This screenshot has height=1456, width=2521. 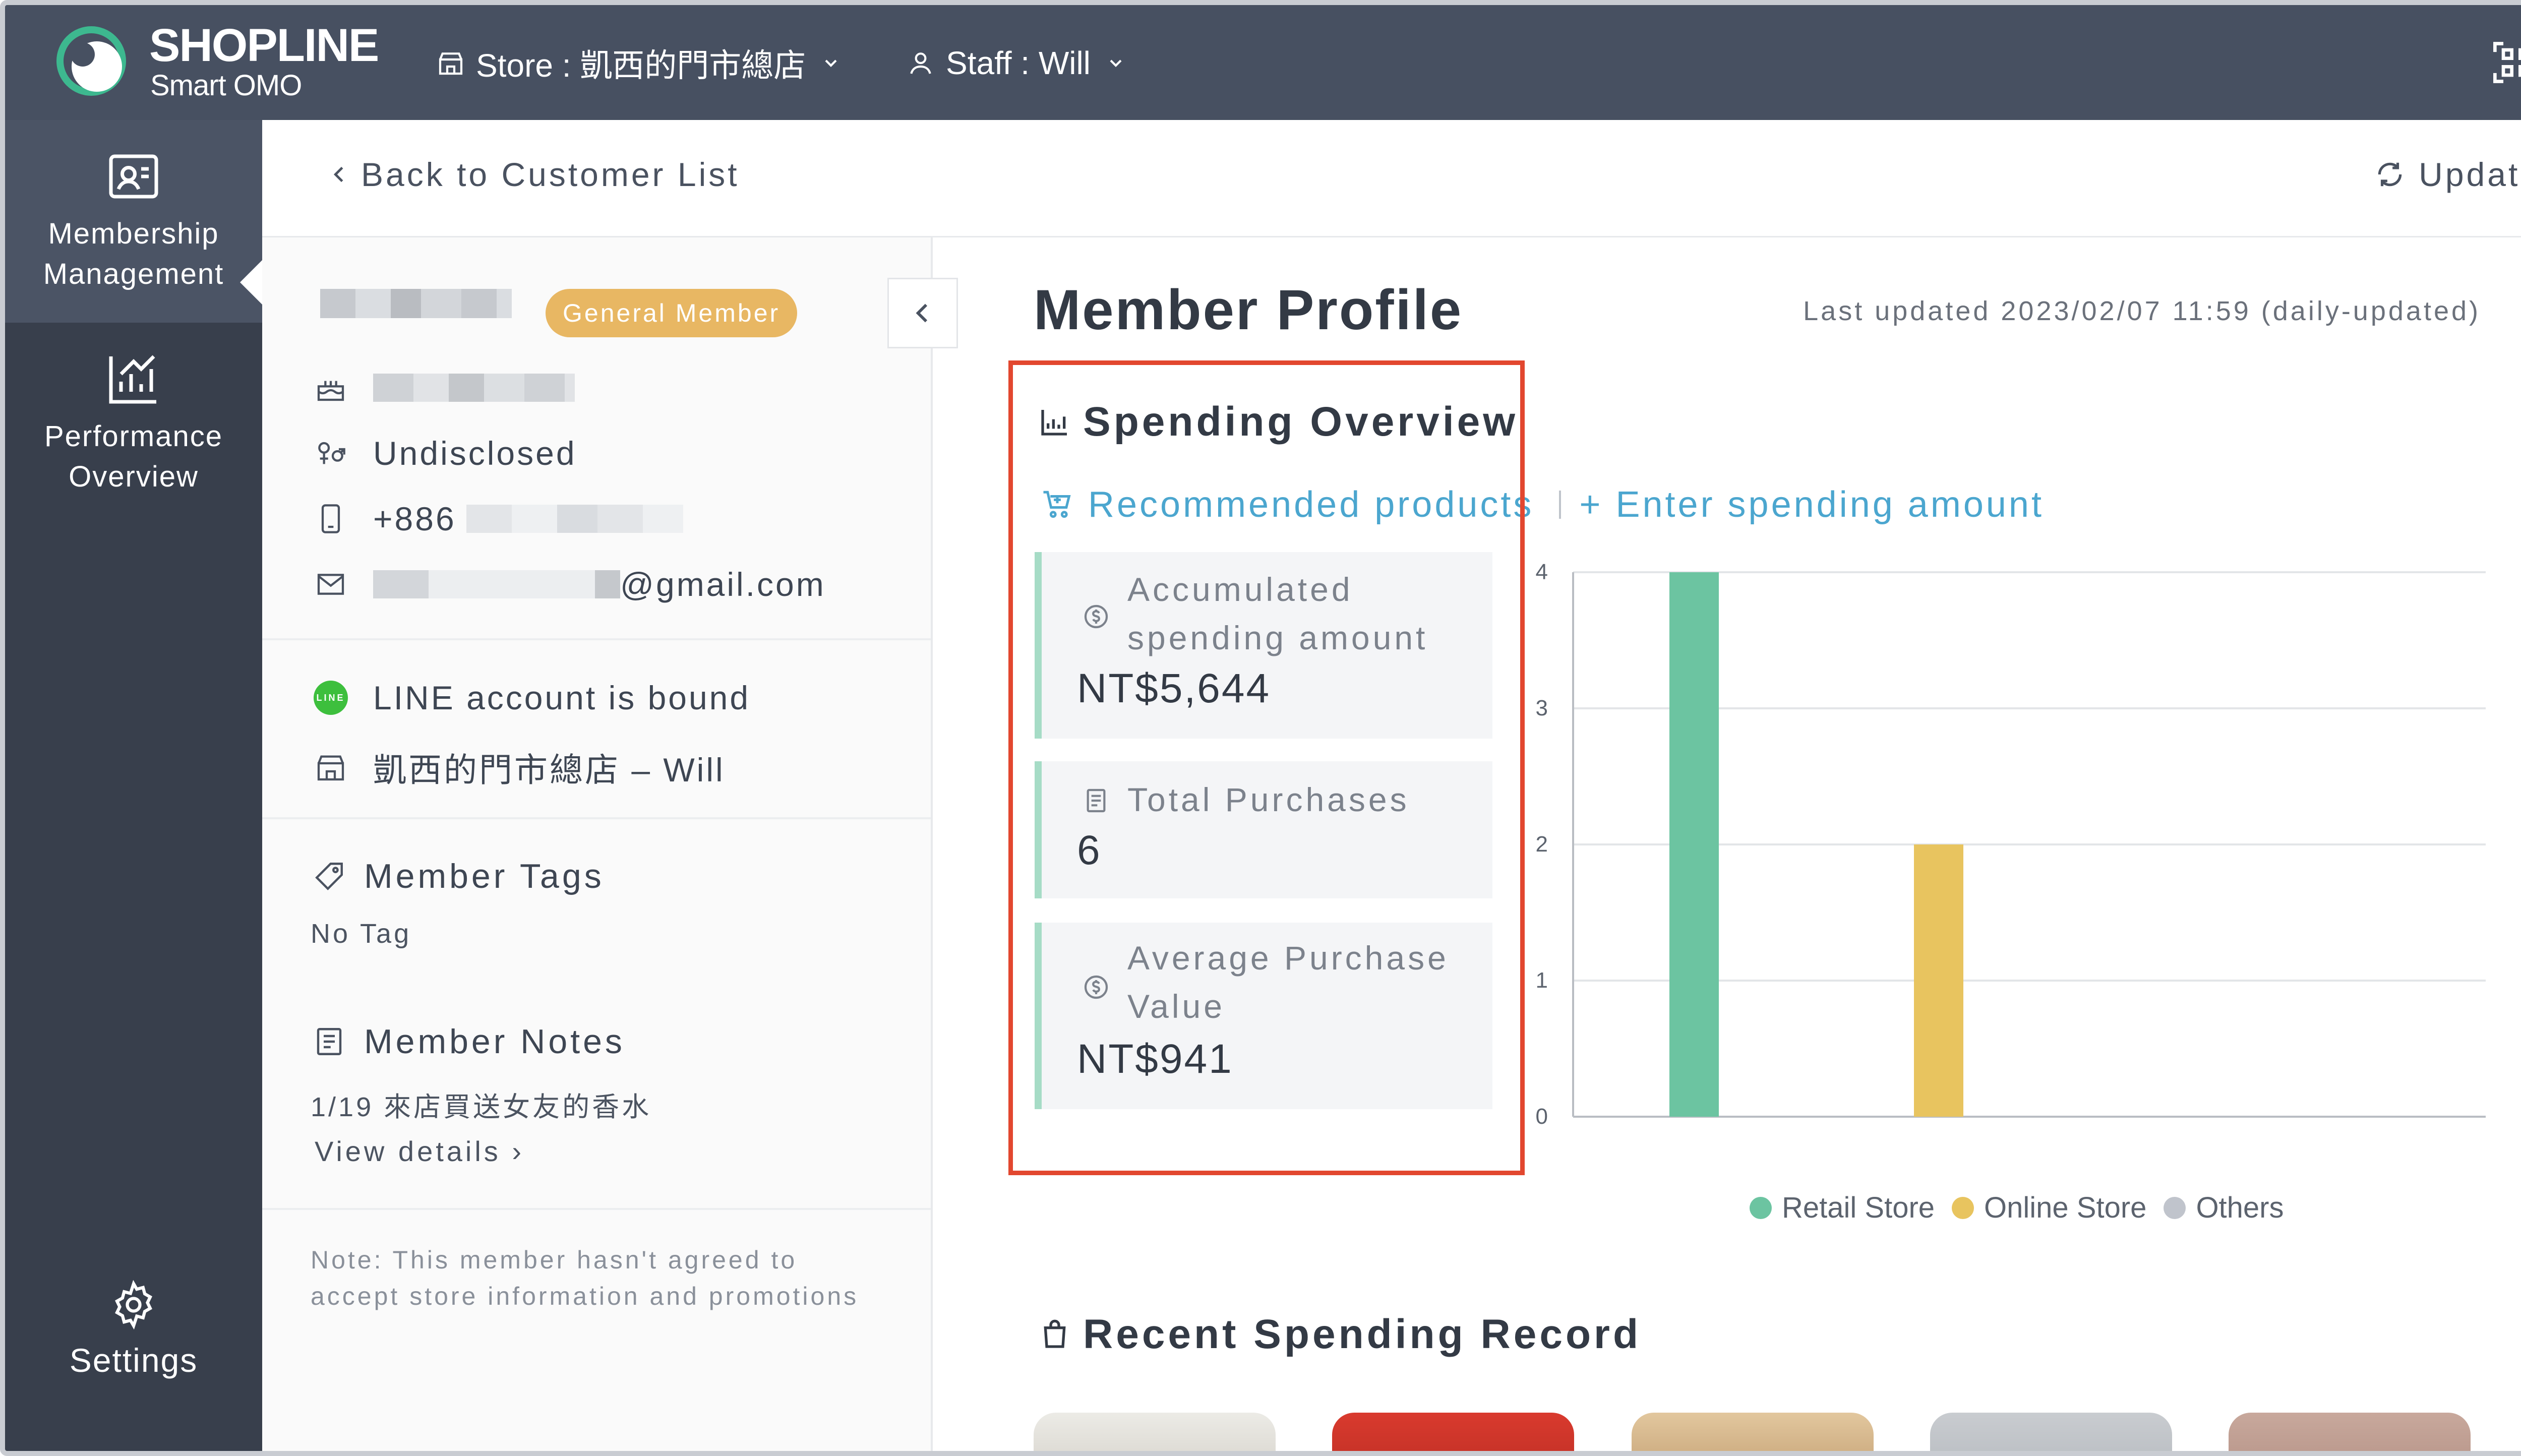 I want to click on line-status-row: LINE LINE account is bound, so click(x=531, y=698).